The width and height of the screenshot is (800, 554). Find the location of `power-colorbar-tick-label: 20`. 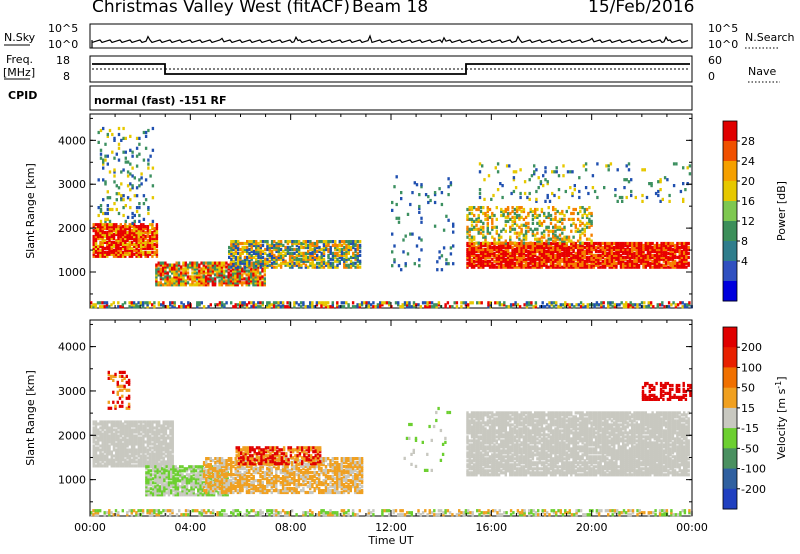

power-colorbar-tick-label: 20 is located at coordinates (748, 181).